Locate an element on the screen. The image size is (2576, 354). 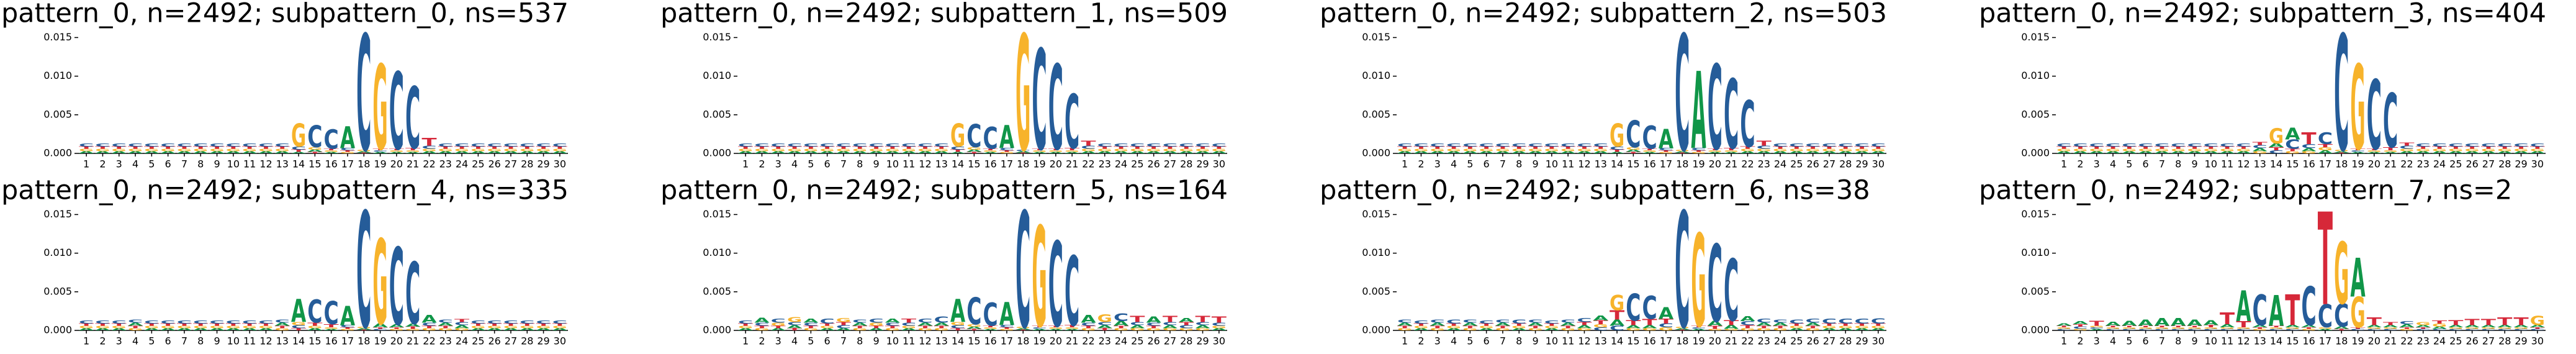
x-tick-label: 11 is located at coordinates (1568, 341).